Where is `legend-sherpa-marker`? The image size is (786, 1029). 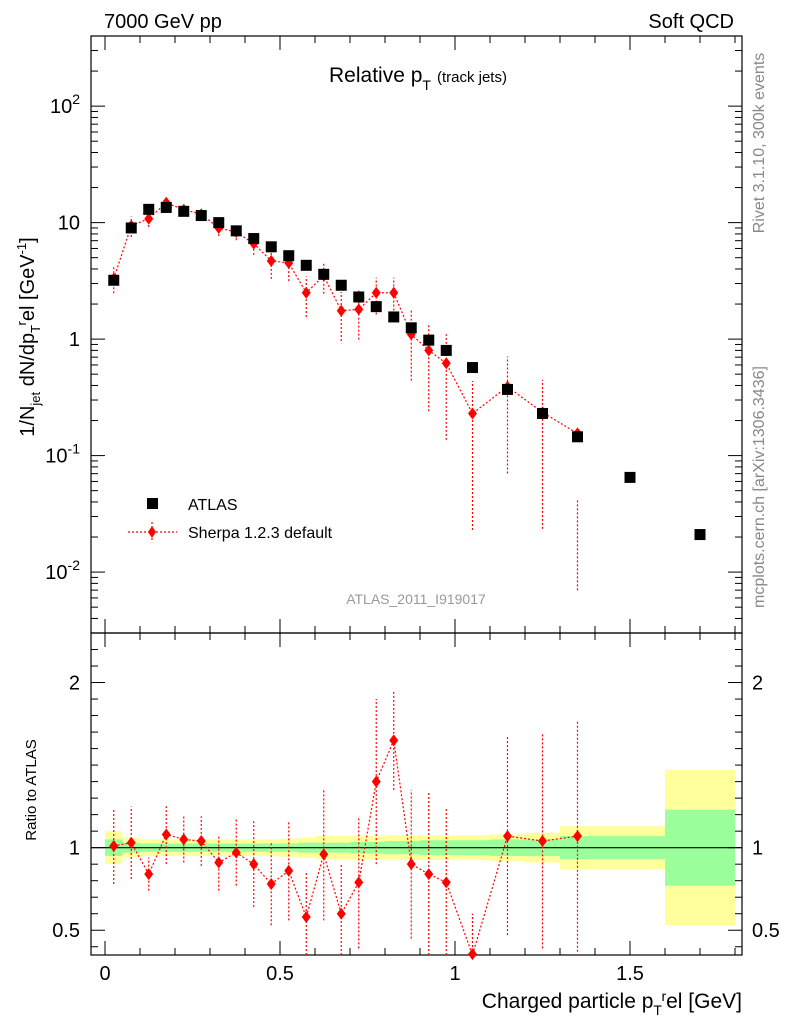
legend-sherpa-marker is located at coordinates (152, 532).